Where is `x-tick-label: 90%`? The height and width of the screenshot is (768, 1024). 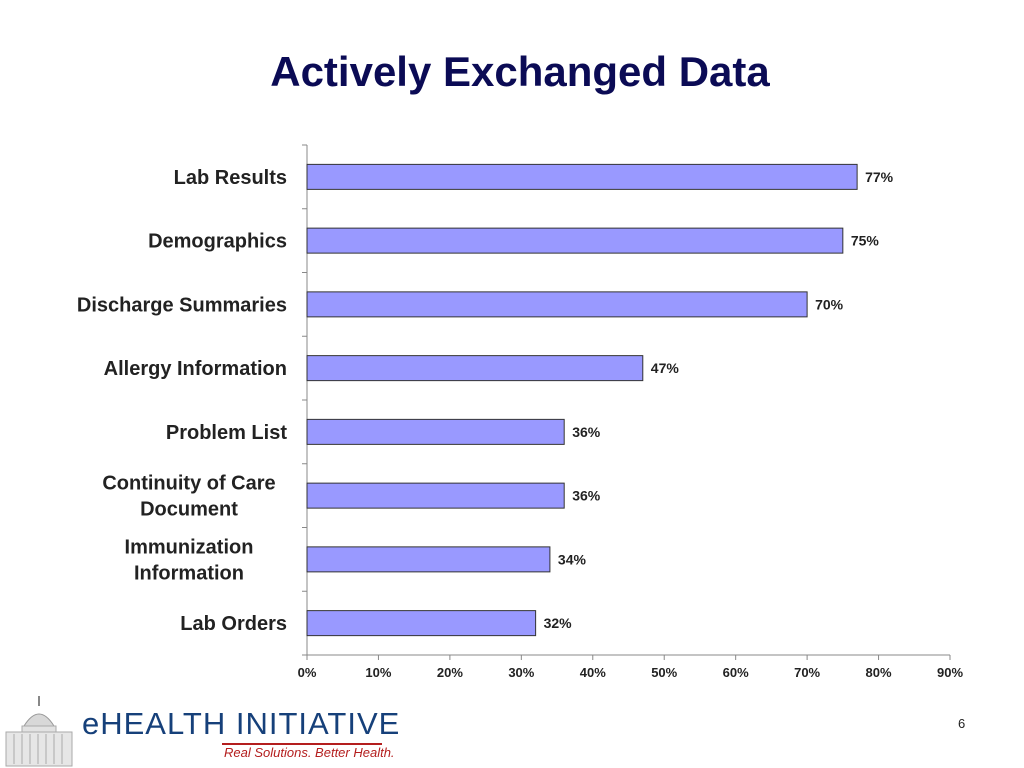 x-tick-label: 90% is located at coordinates (950, 672).